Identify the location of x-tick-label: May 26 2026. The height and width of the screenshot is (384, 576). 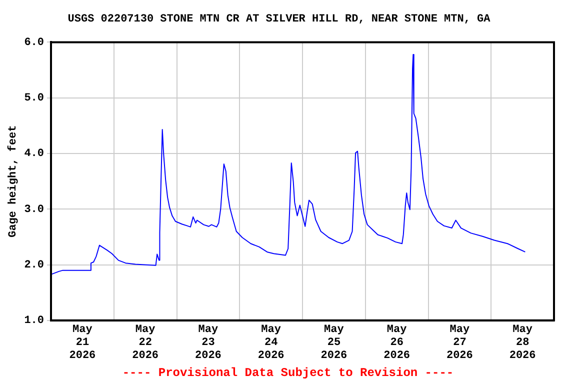
(397, 343).